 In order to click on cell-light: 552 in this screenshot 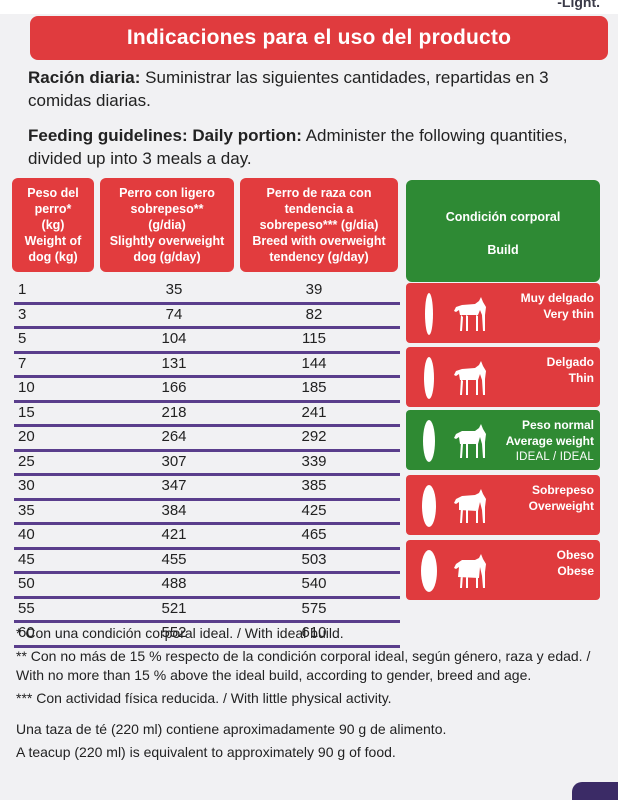, I will do `click(174, 632)`.